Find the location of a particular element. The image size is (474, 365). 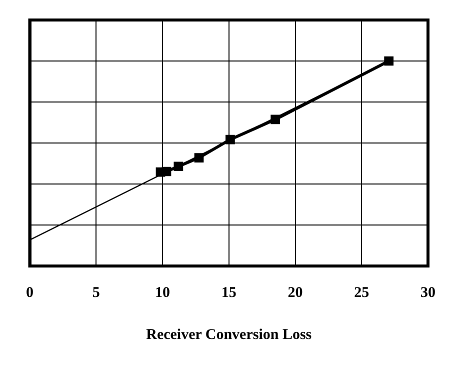

x-tick-label: 0 is located at coordinates (30, 292).